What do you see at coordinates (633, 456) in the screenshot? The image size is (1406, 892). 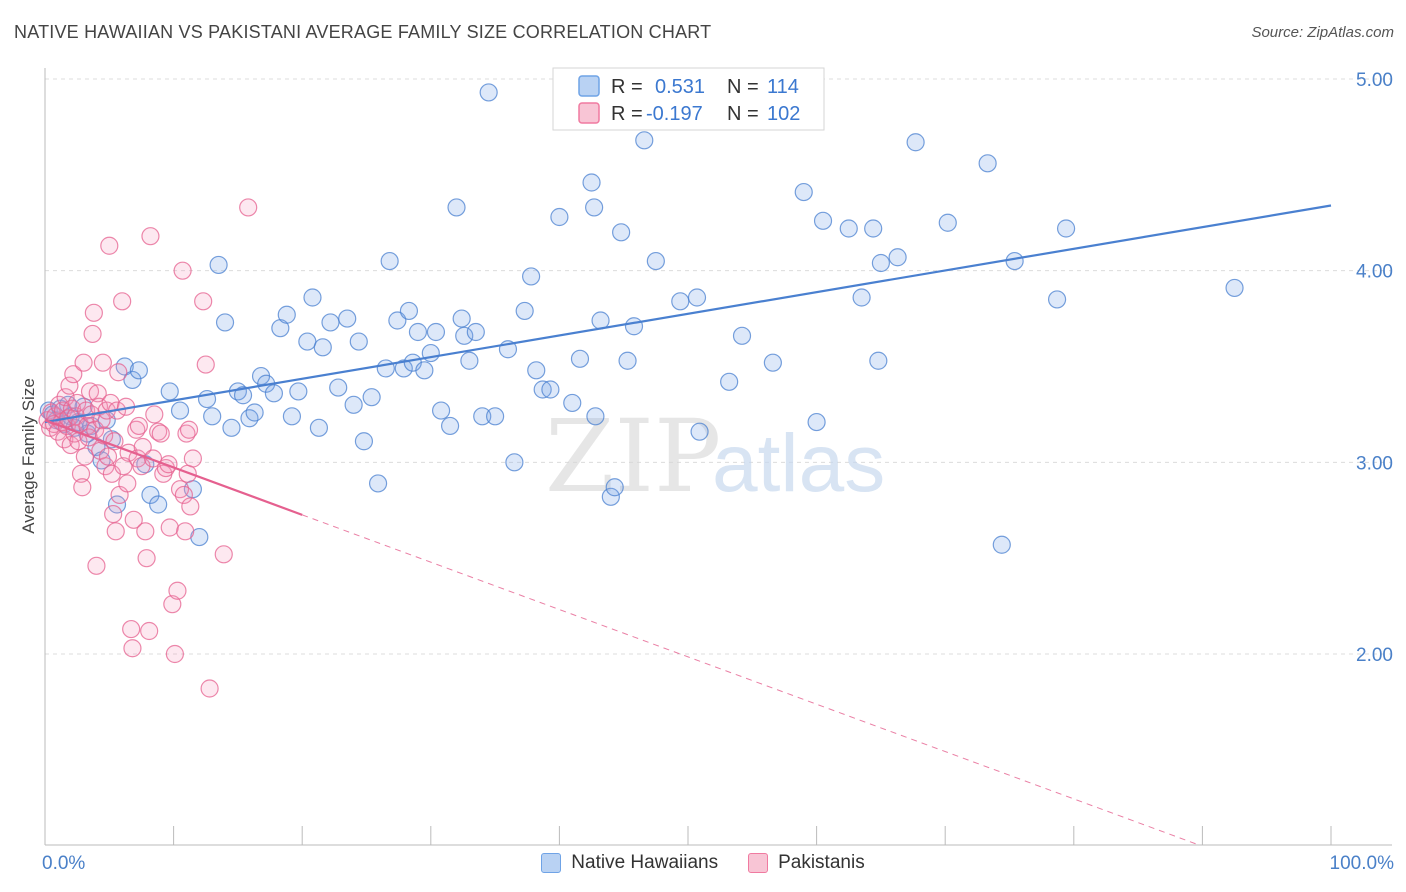 I see `watermark-zip: ZIP` at bounding box center [633, 456].